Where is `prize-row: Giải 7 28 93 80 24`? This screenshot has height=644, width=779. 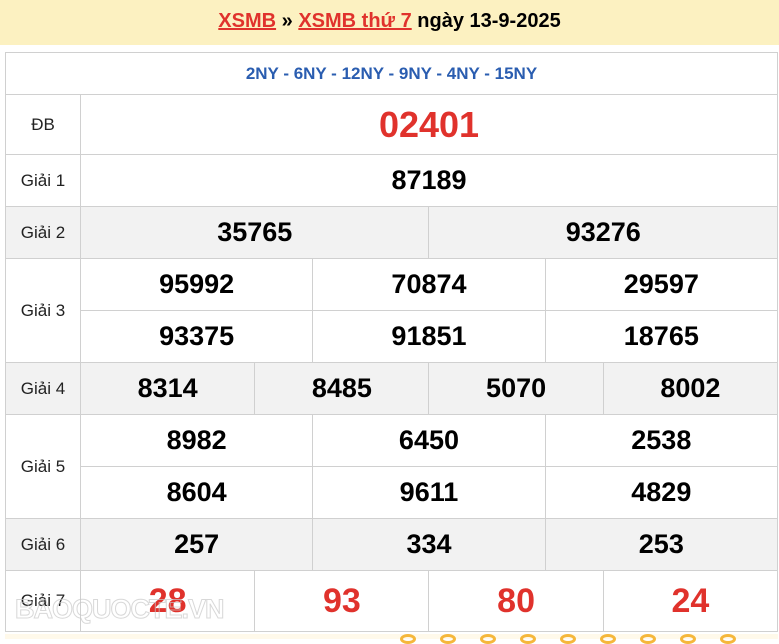
prize-row: Giải 7 28 93 80 24 is located at coordinates (392, 601).